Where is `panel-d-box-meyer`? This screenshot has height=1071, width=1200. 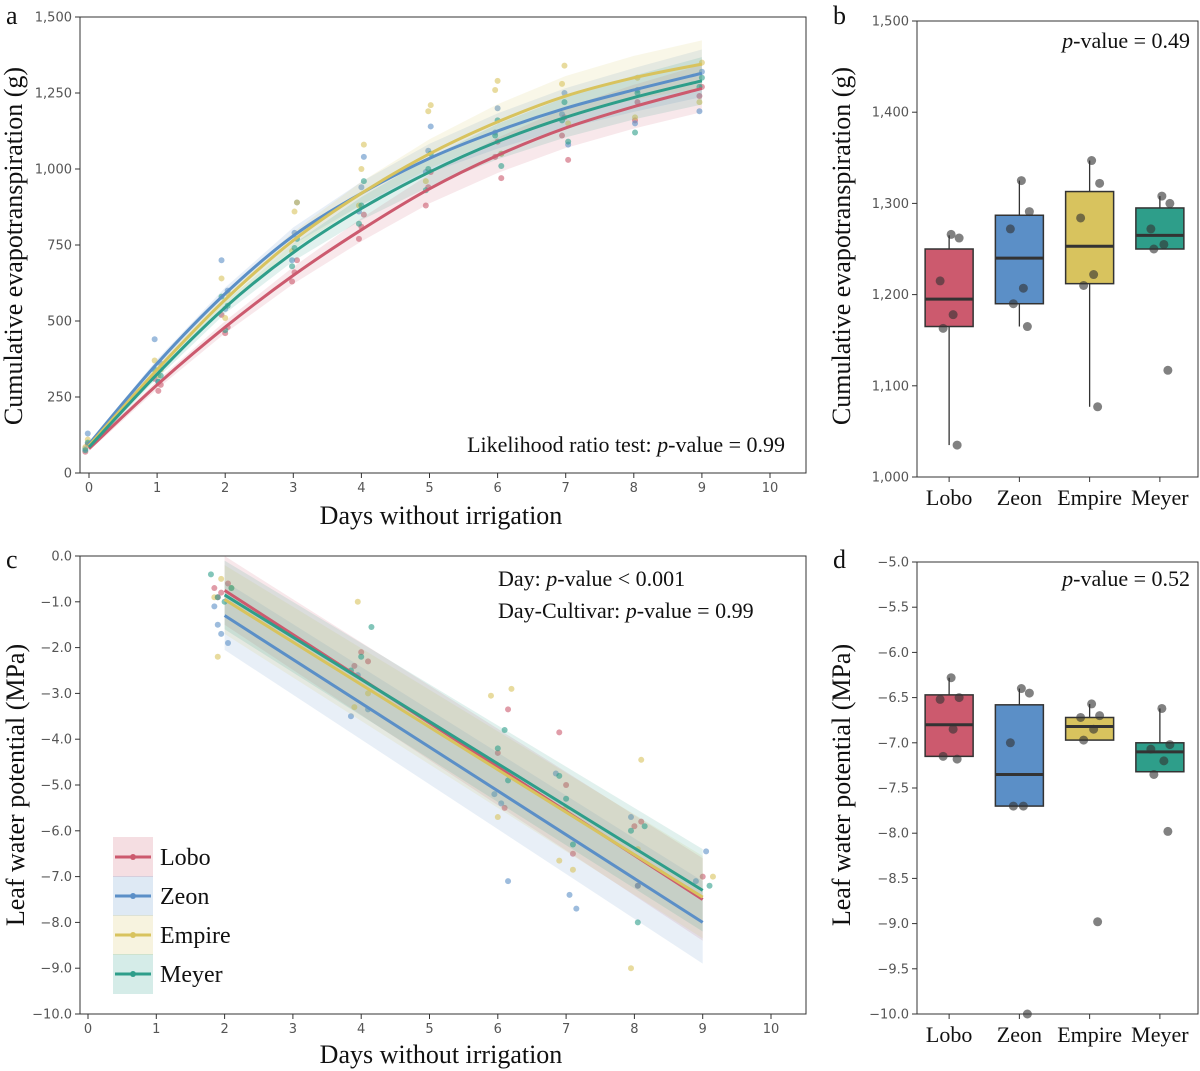
panel-d-box-meyer is located at coordinates (1160, 757).